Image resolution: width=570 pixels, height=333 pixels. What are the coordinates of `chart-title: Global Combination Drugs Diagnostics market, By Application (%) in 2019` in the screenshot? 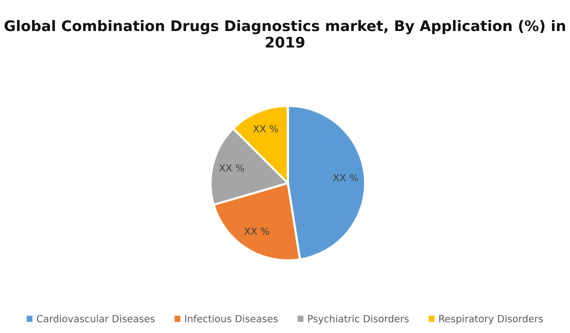 It's located at (285, 34).